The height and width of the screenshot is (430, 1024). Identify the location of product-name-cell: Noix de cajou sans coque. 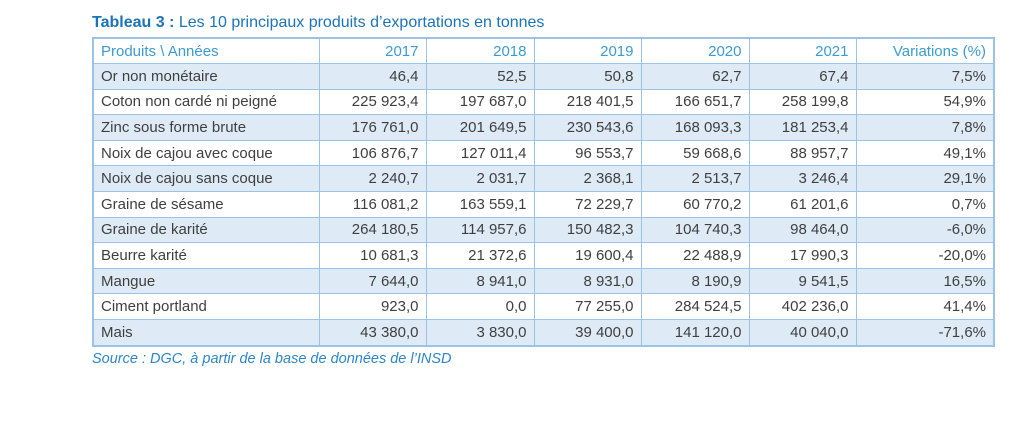
(206, 178).